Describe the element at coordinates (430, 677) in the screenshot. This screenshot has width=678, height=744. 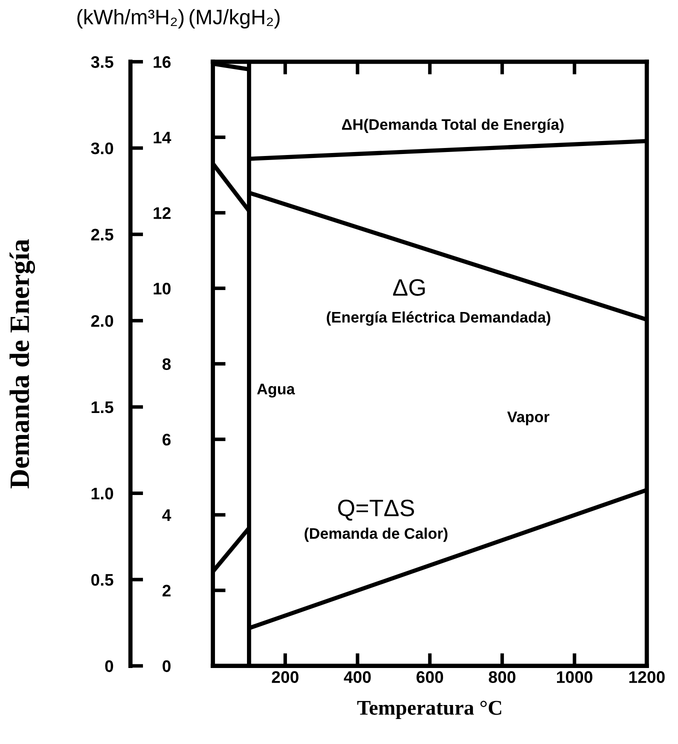
I see `x-tick-label: 600` at that location.